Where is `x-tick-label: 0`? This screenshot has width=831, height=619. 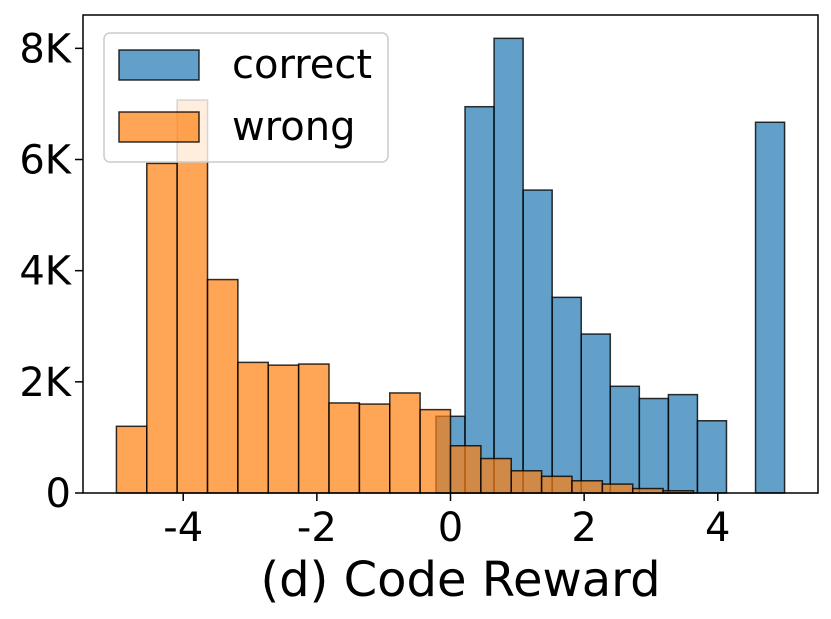 x-tick-label: 0 is located at coordinates (450, 528).